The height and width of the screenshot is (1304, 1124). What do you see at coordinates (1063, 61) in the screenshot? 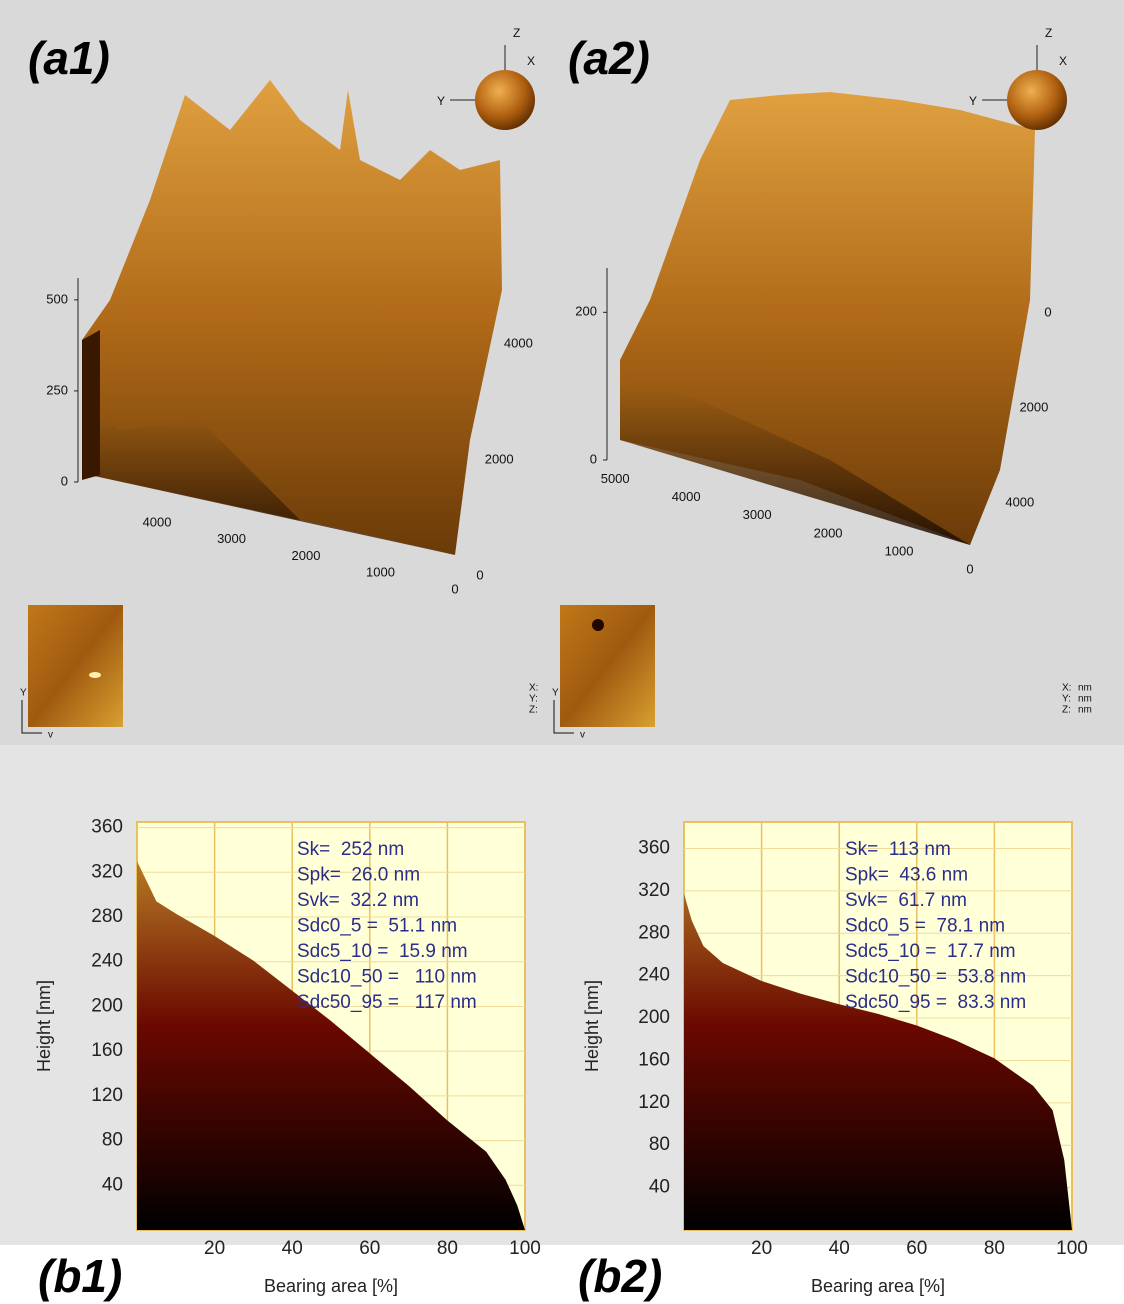
I see `orientation-letter: X` at bounding box center [1063, 61].